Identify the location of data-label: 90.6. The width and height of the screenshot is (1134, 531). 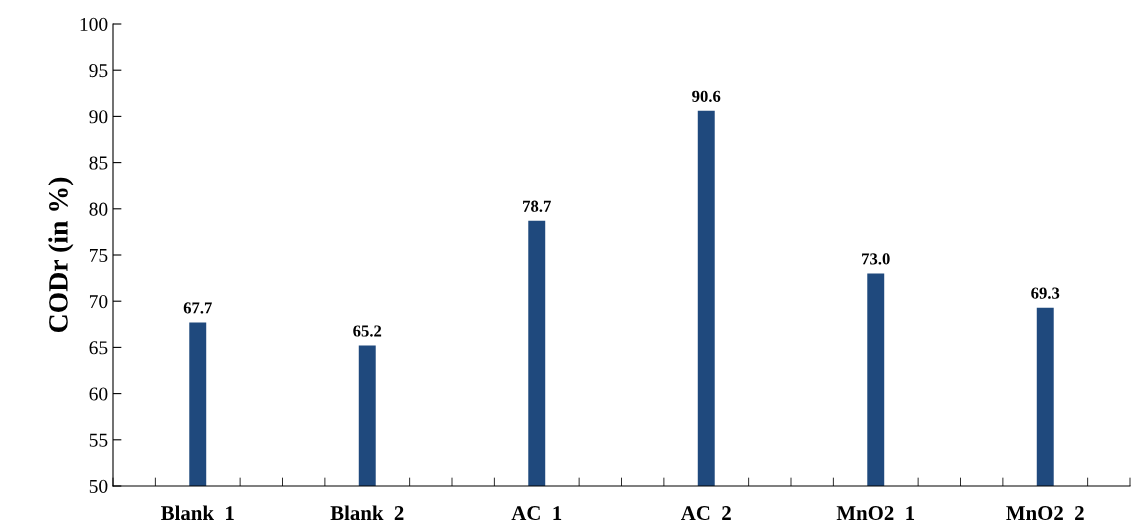
(706, 96).